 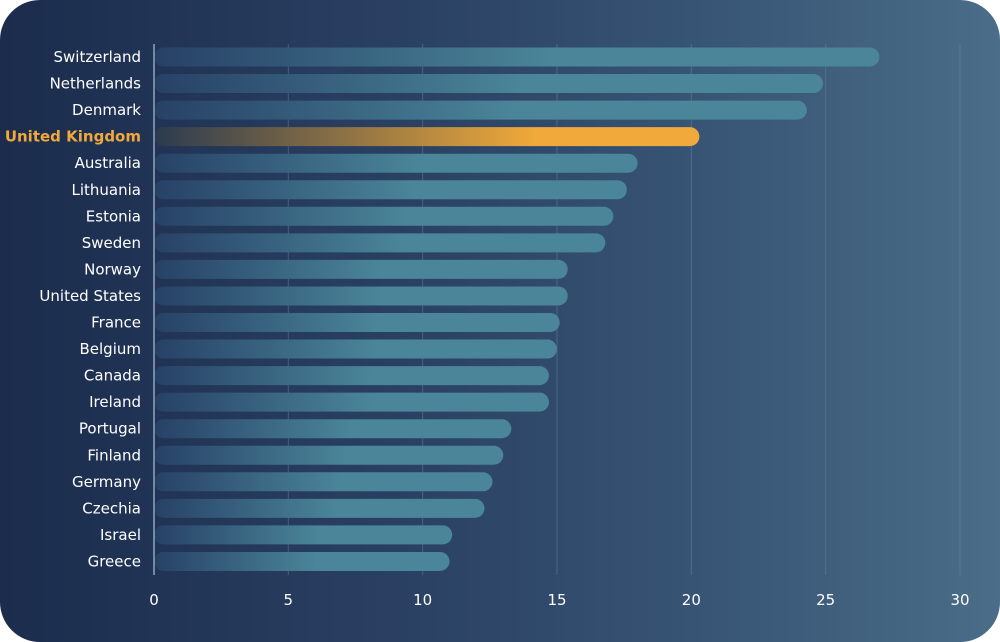 What do you see at coordinates (106, 482) in the screenshot?
I see `category-label: Germany` at bounding box center [106, 482].